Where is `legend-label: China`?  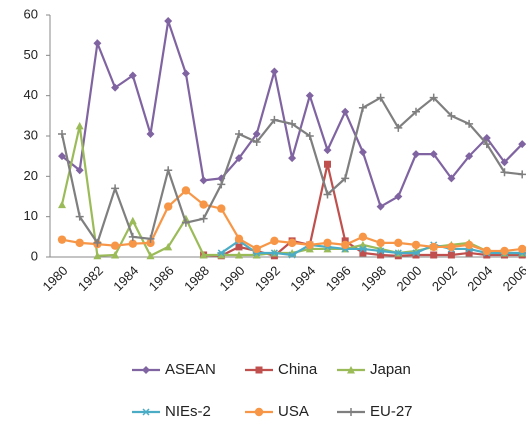 legend-label: China is located at coordinates (298, 369).